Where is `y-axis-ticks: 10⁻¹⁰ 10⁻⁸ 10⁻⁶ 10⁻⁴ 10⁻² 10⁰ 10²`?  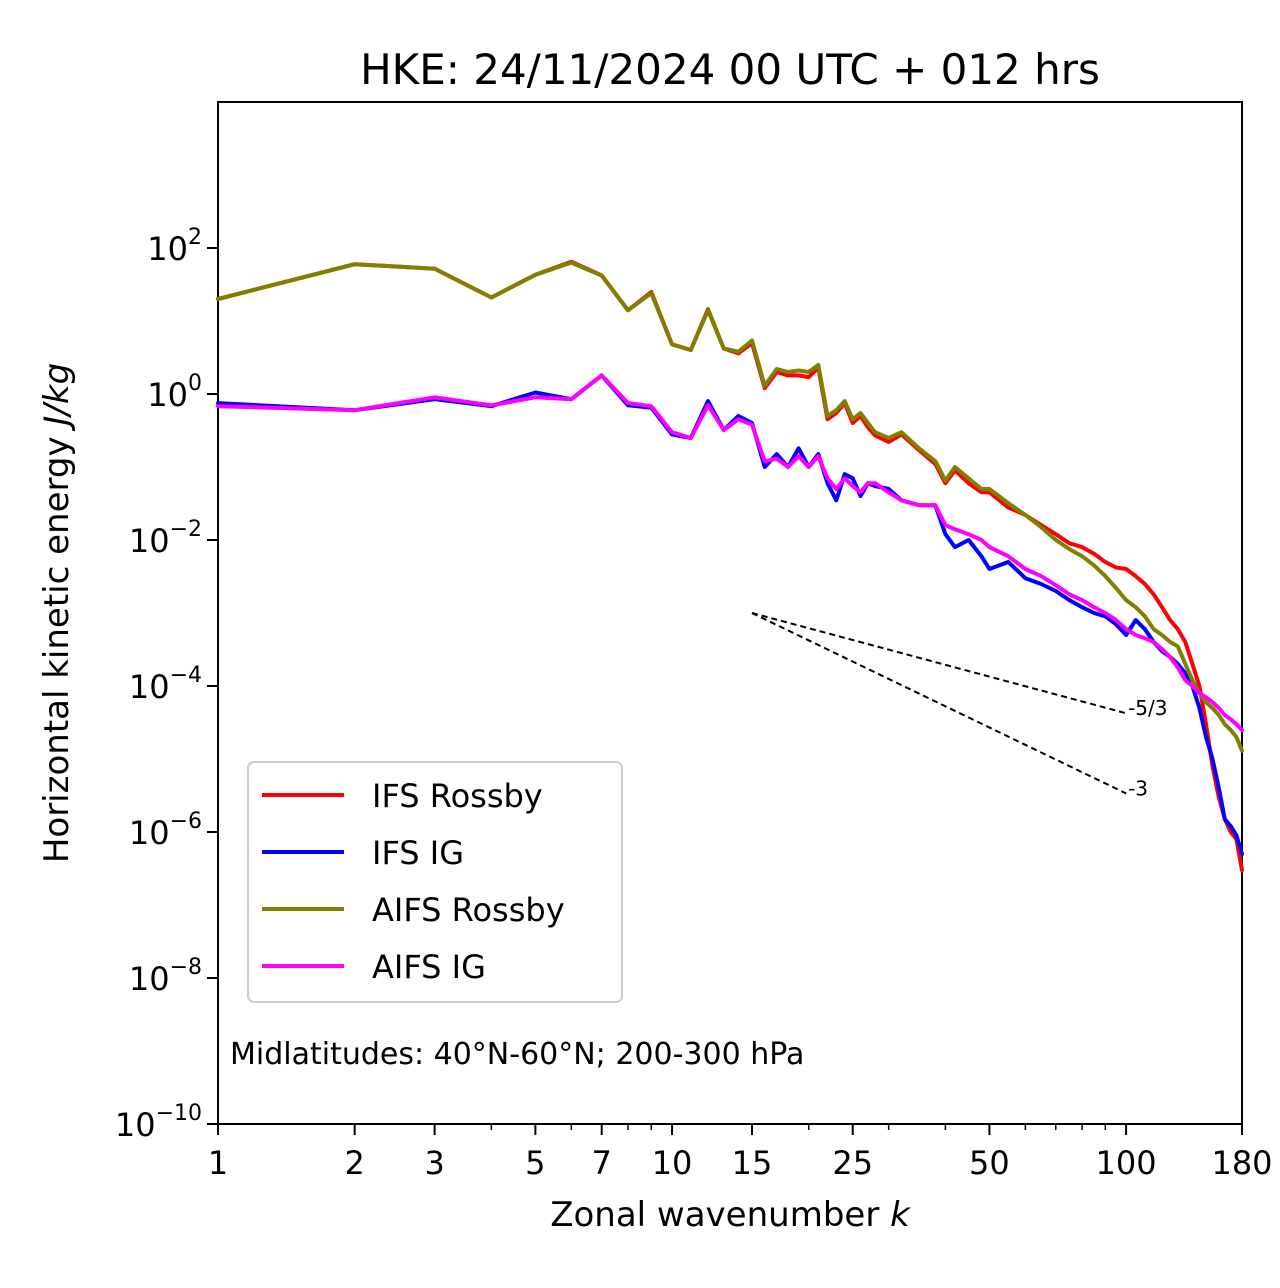
y-axis-ticks: 10⁻¹⁰ 10⁻⁸ 10⁻⁶ 10⁻⁴ 10⁻² 10⁰ 10² is located at coordinates (166, 684).